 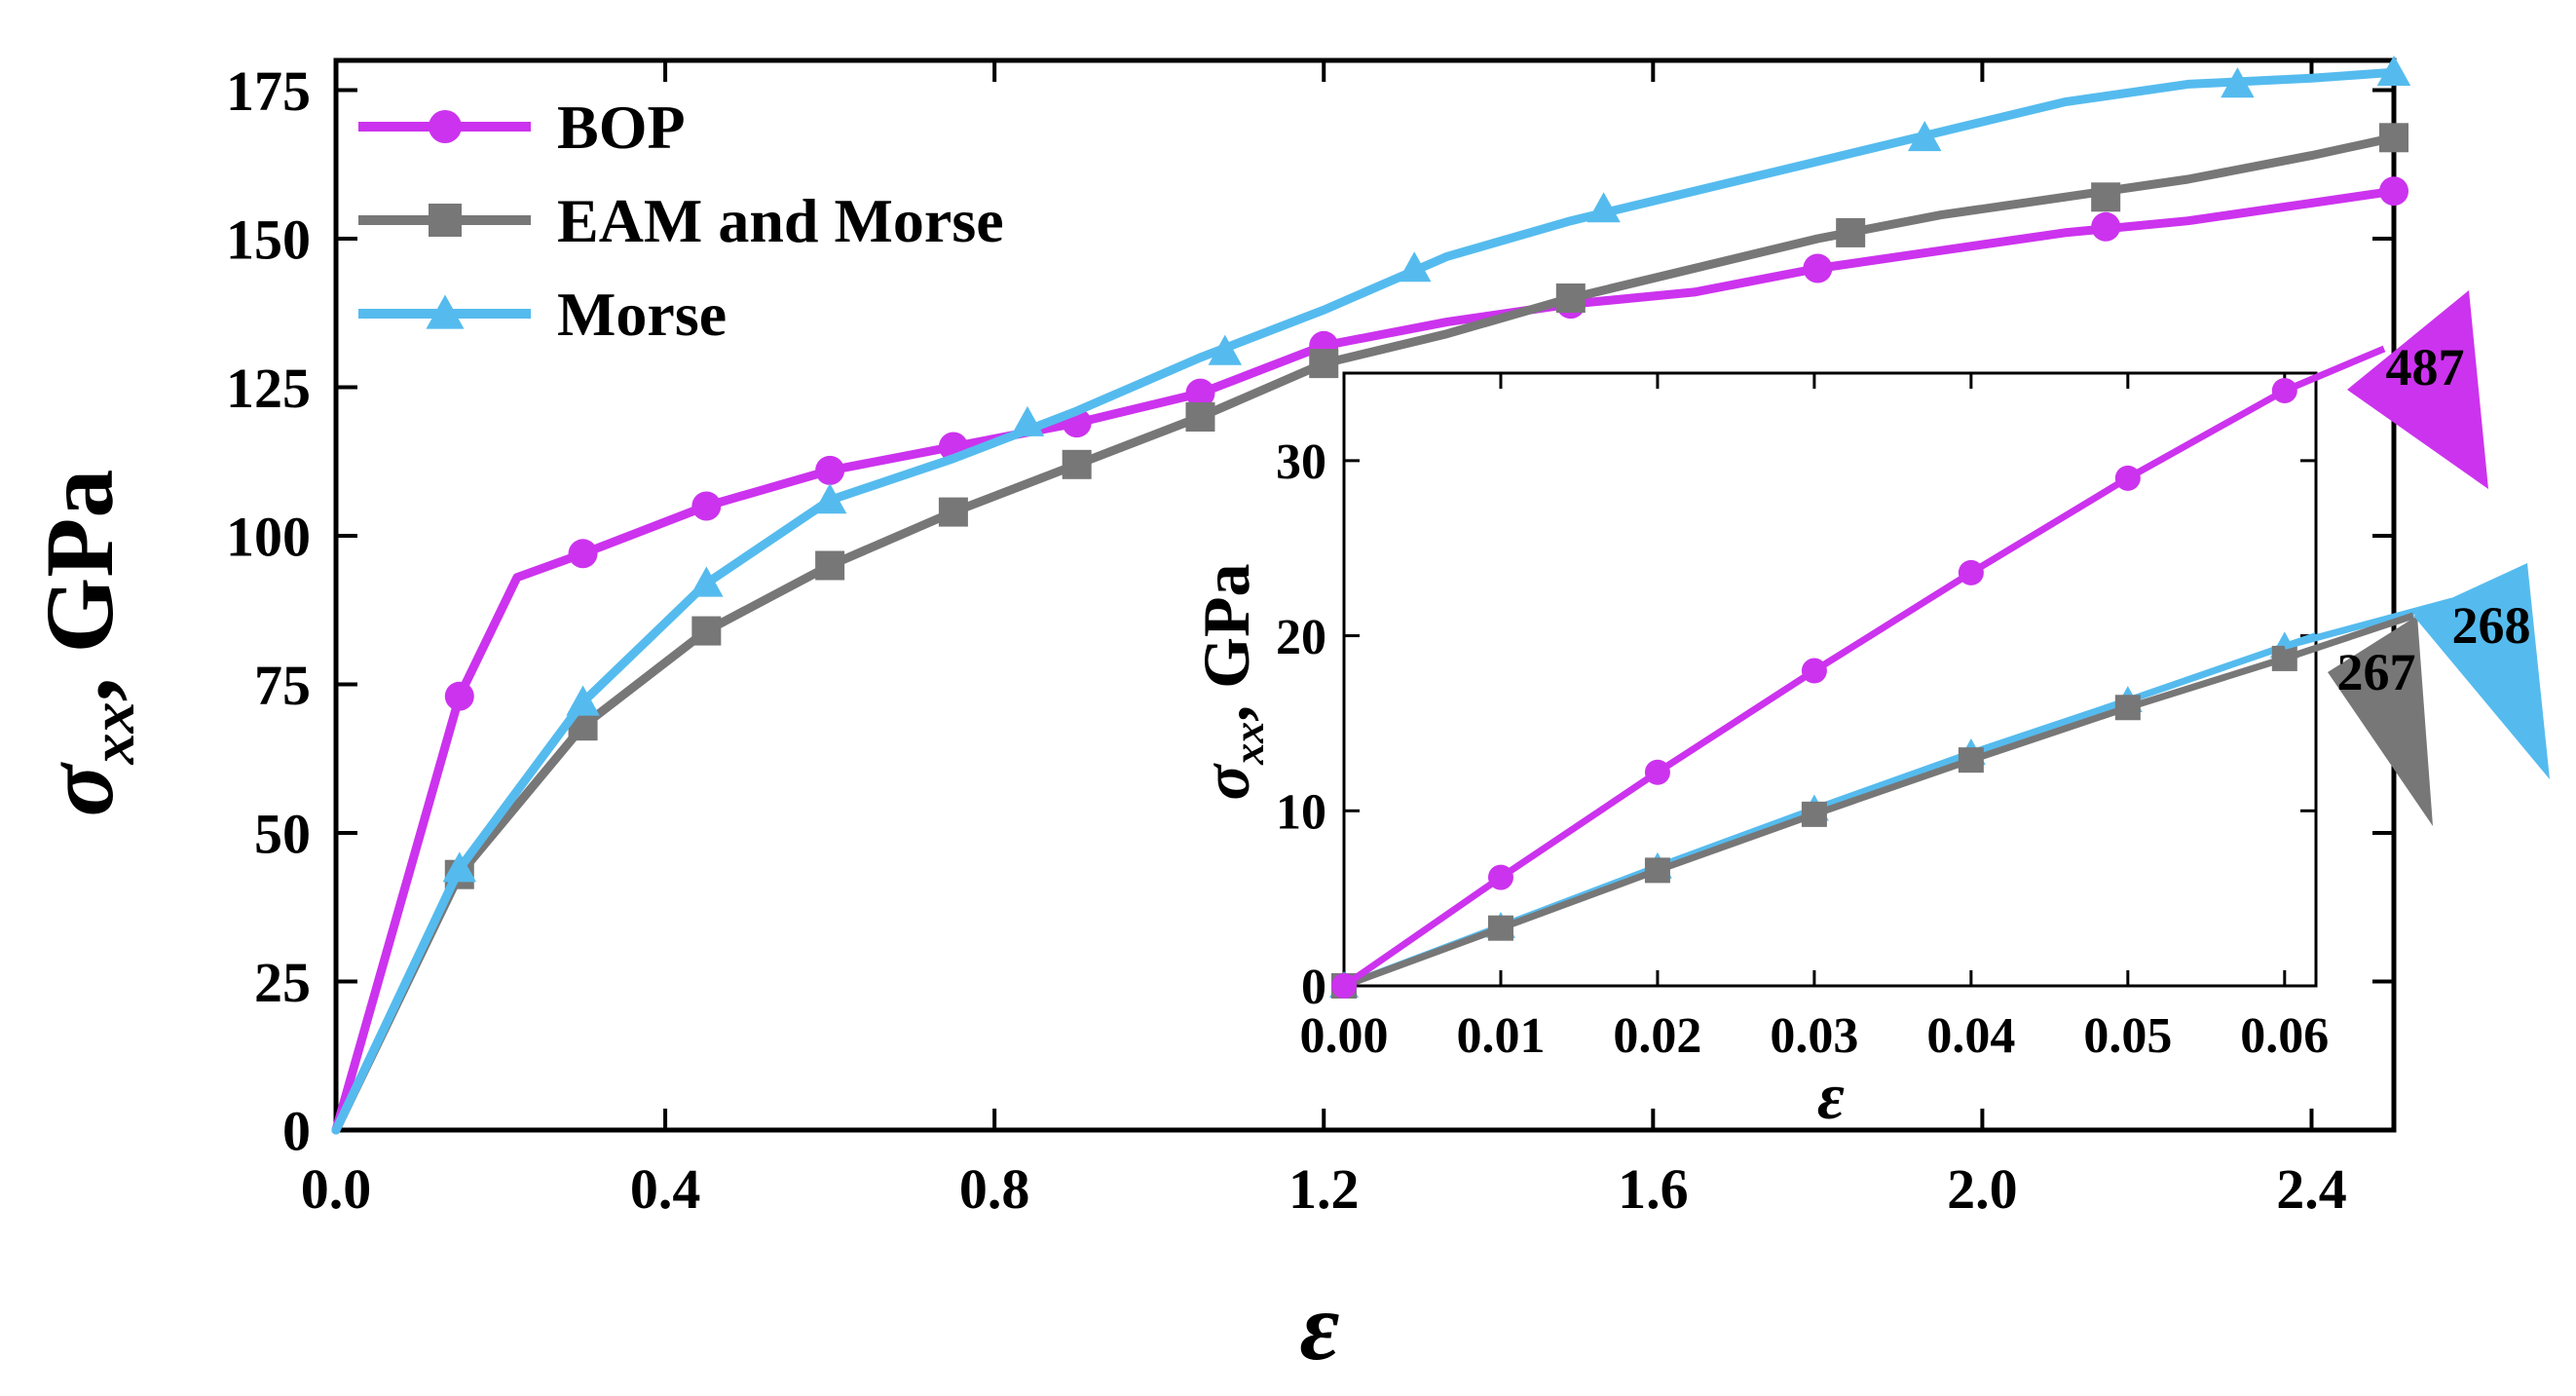 What do you see at coordinates (79, 586) in the screenshot?
I see `y-axis-title-unit: , GPa` at bounding box center [79, 586].